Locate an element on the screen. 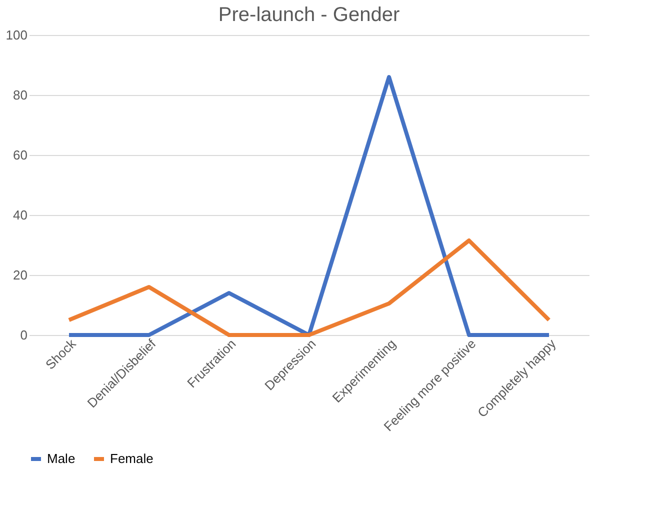  legend-label: Male is located at coordinates (61, 458).